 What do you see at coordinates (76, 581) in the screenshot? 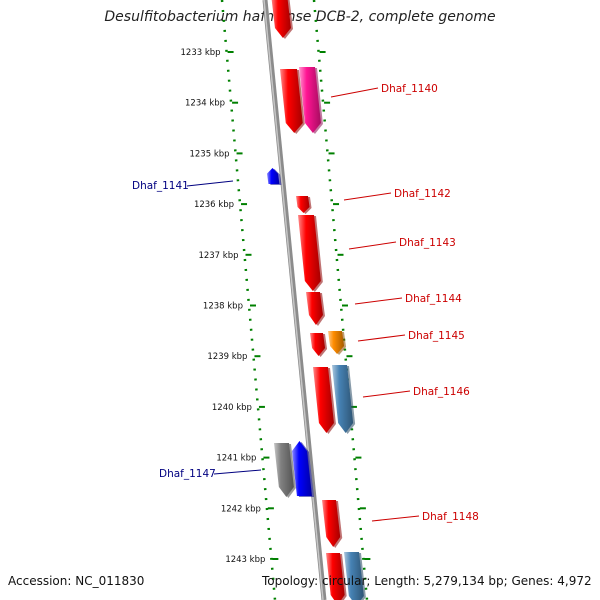
I see `accession-label: Accession: NC_011830` at bounding box center [76, 581].